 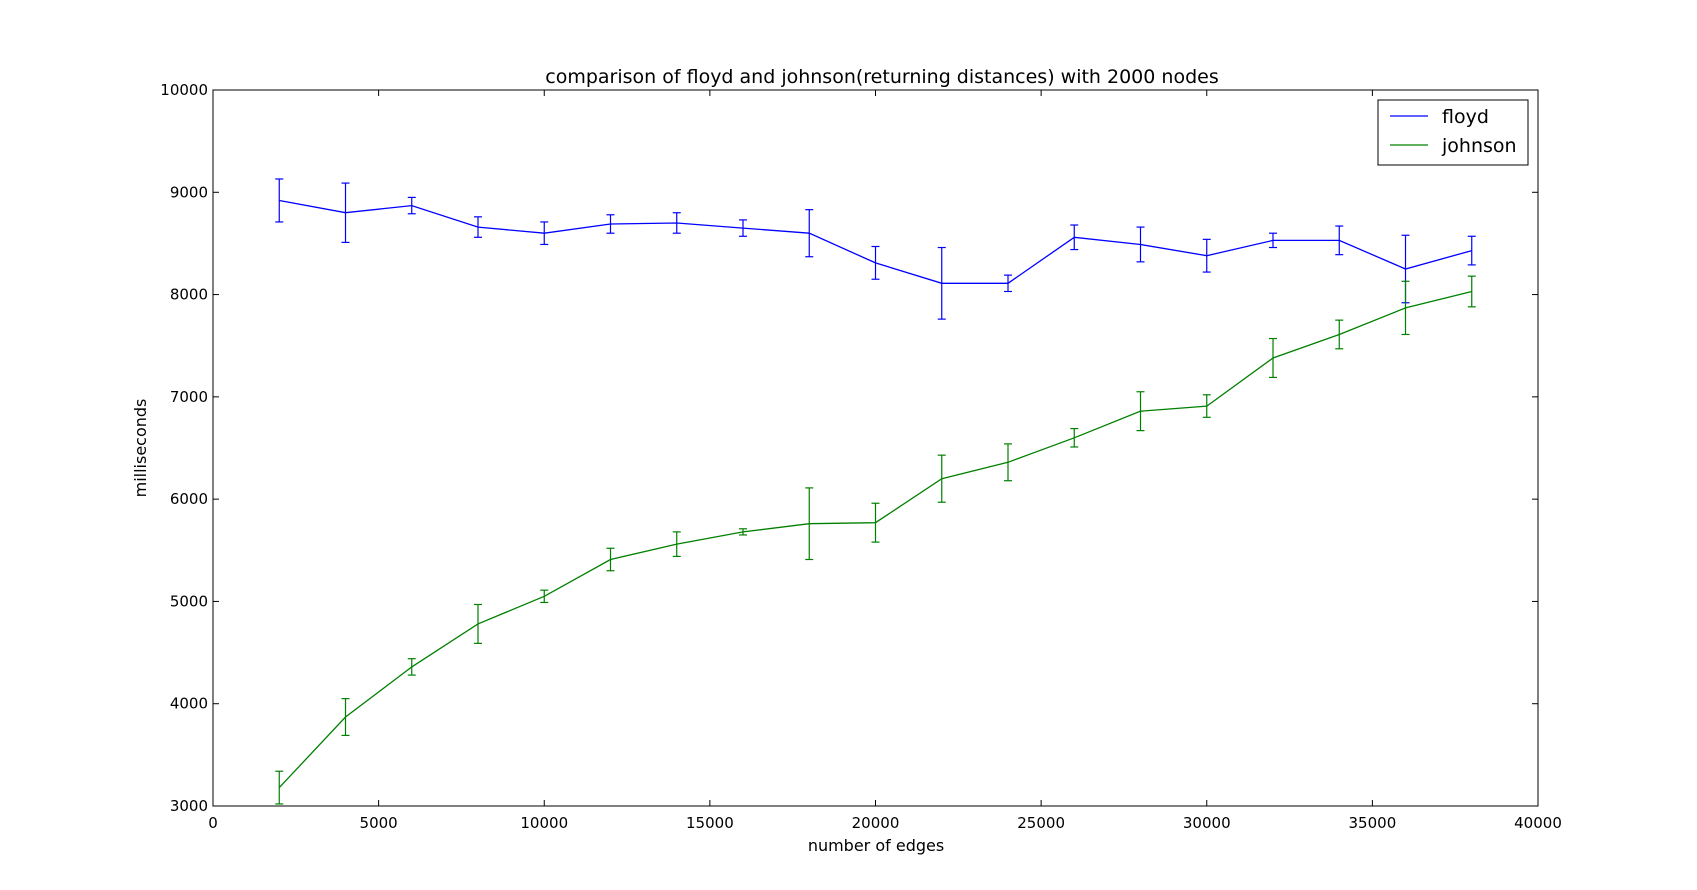 What do you see at coordinates (1207, 823) in the screenshot?
I see `x-tick-label: 30000` at bounding box center [1207, 823].